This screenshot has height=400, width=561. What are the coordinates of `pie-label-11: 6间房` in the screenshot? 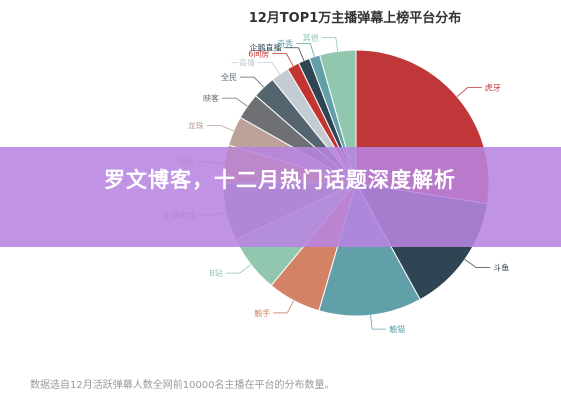 It's located at (258, 54).